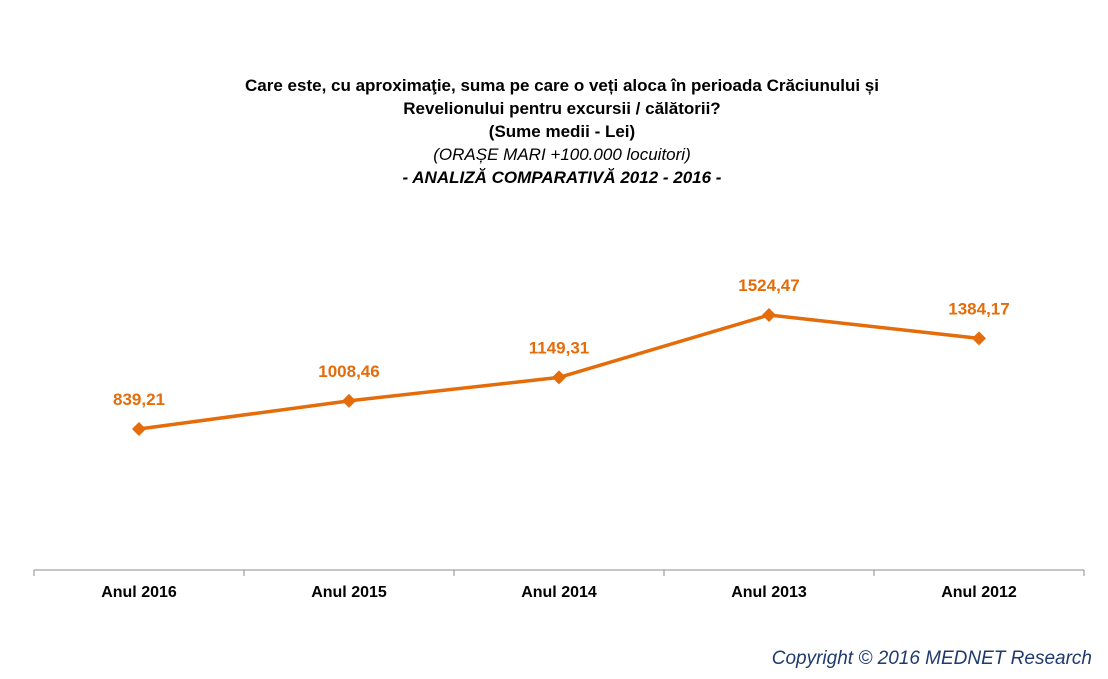 The width and height of the screenshot is (1108, 679). What do you see at coordinates (559, 347) in the screenshot?
I see `data-label: 1149,31` at bounding box center [559, 347].